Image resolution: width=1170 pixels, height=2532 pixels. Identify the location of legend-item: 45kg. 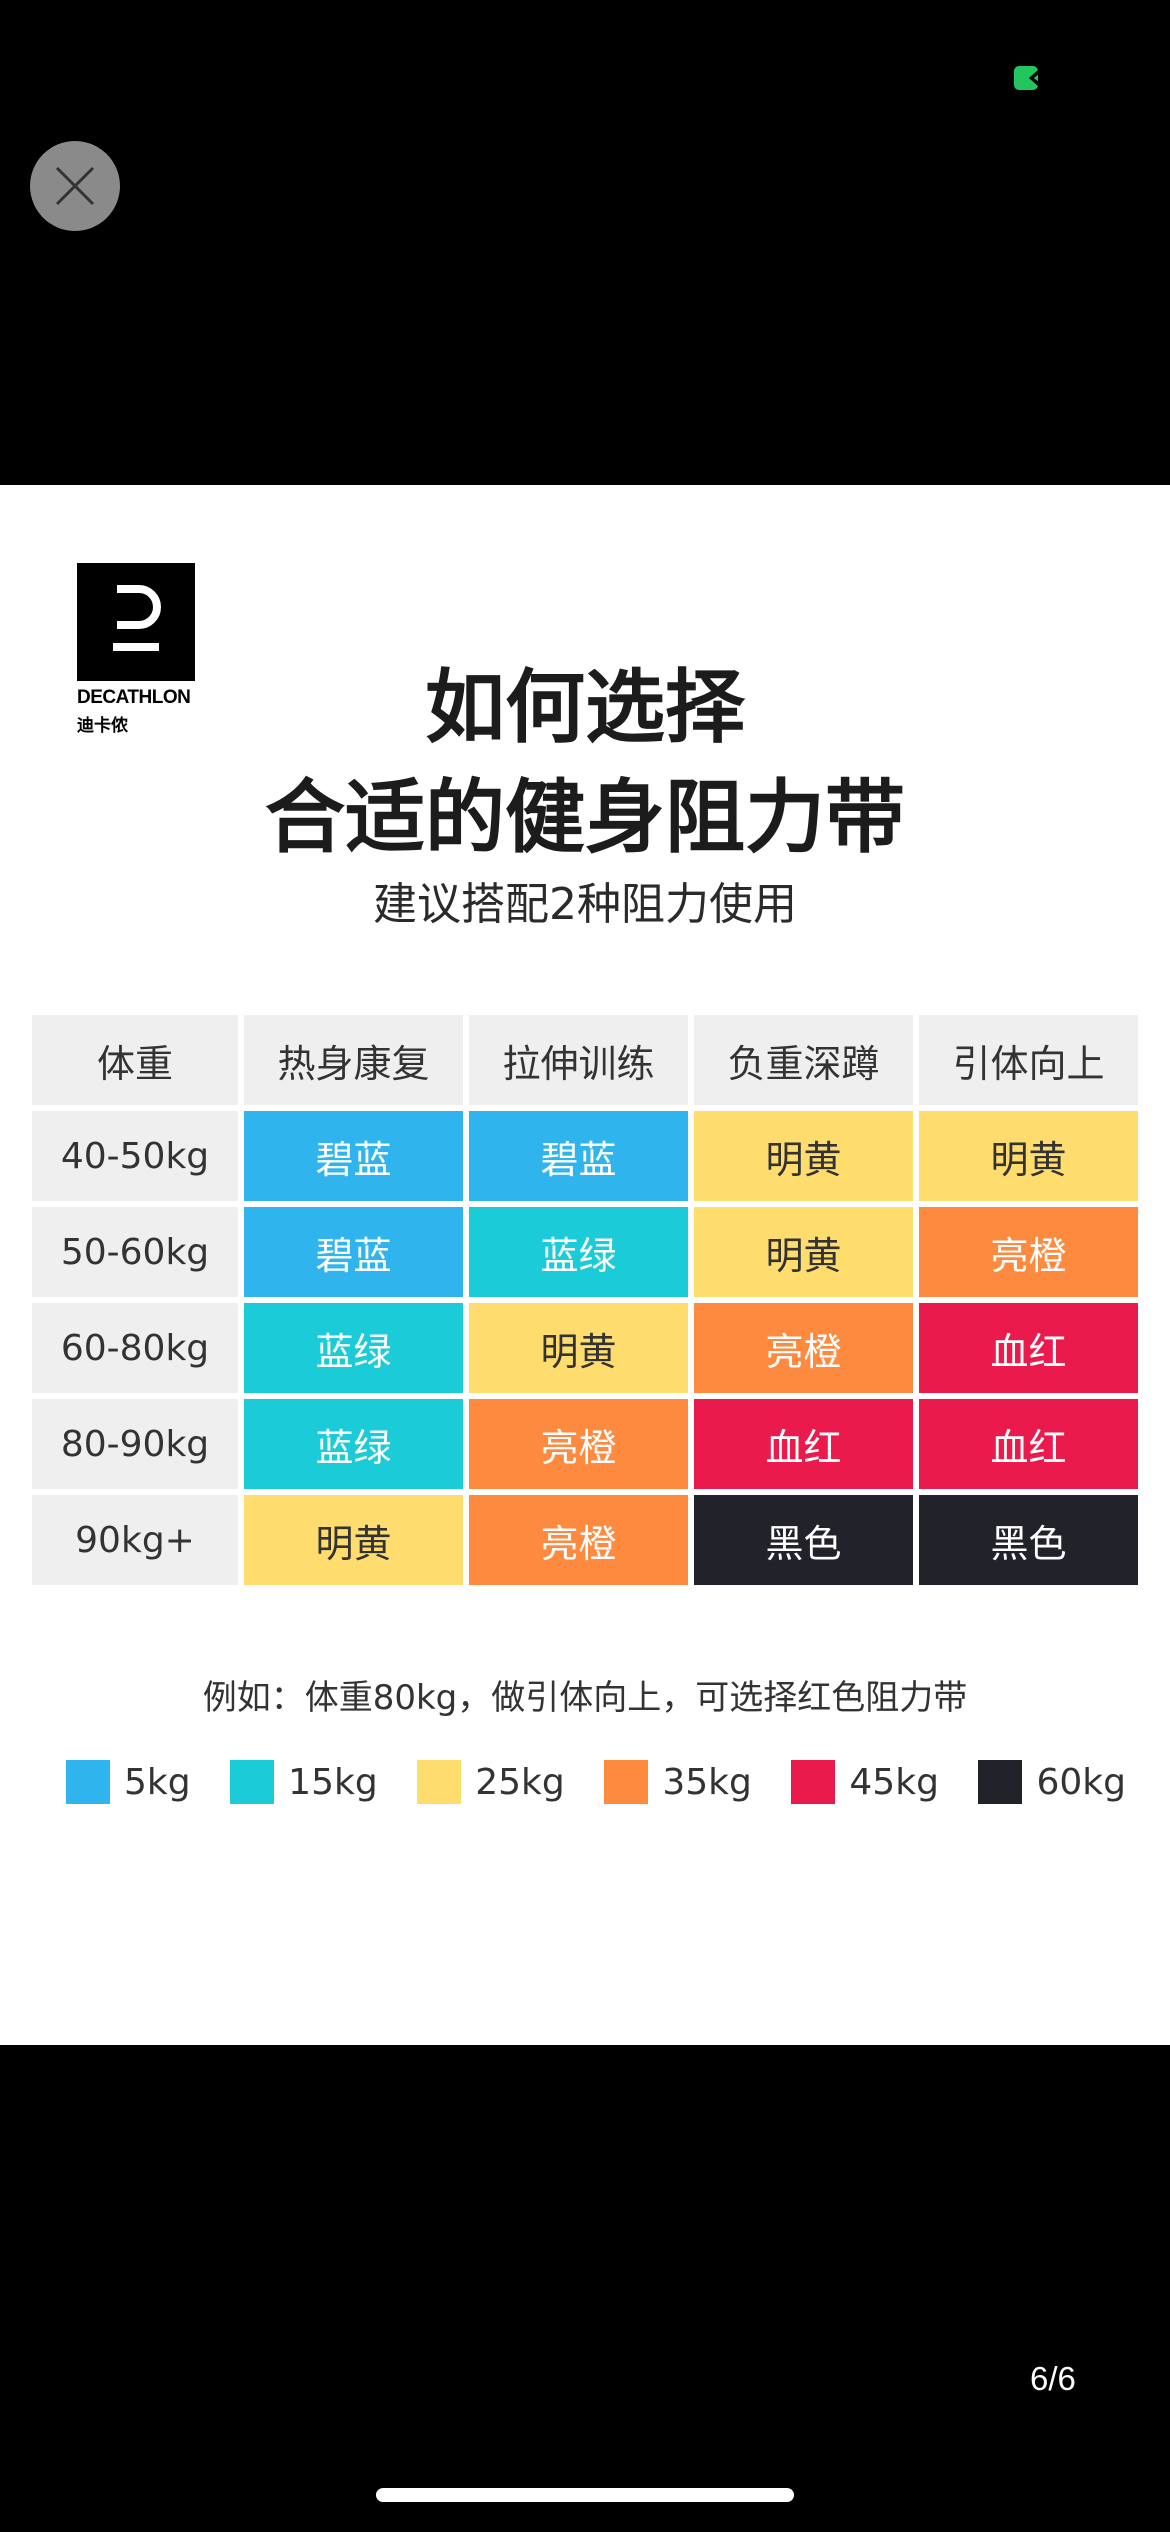
(865, 1782).